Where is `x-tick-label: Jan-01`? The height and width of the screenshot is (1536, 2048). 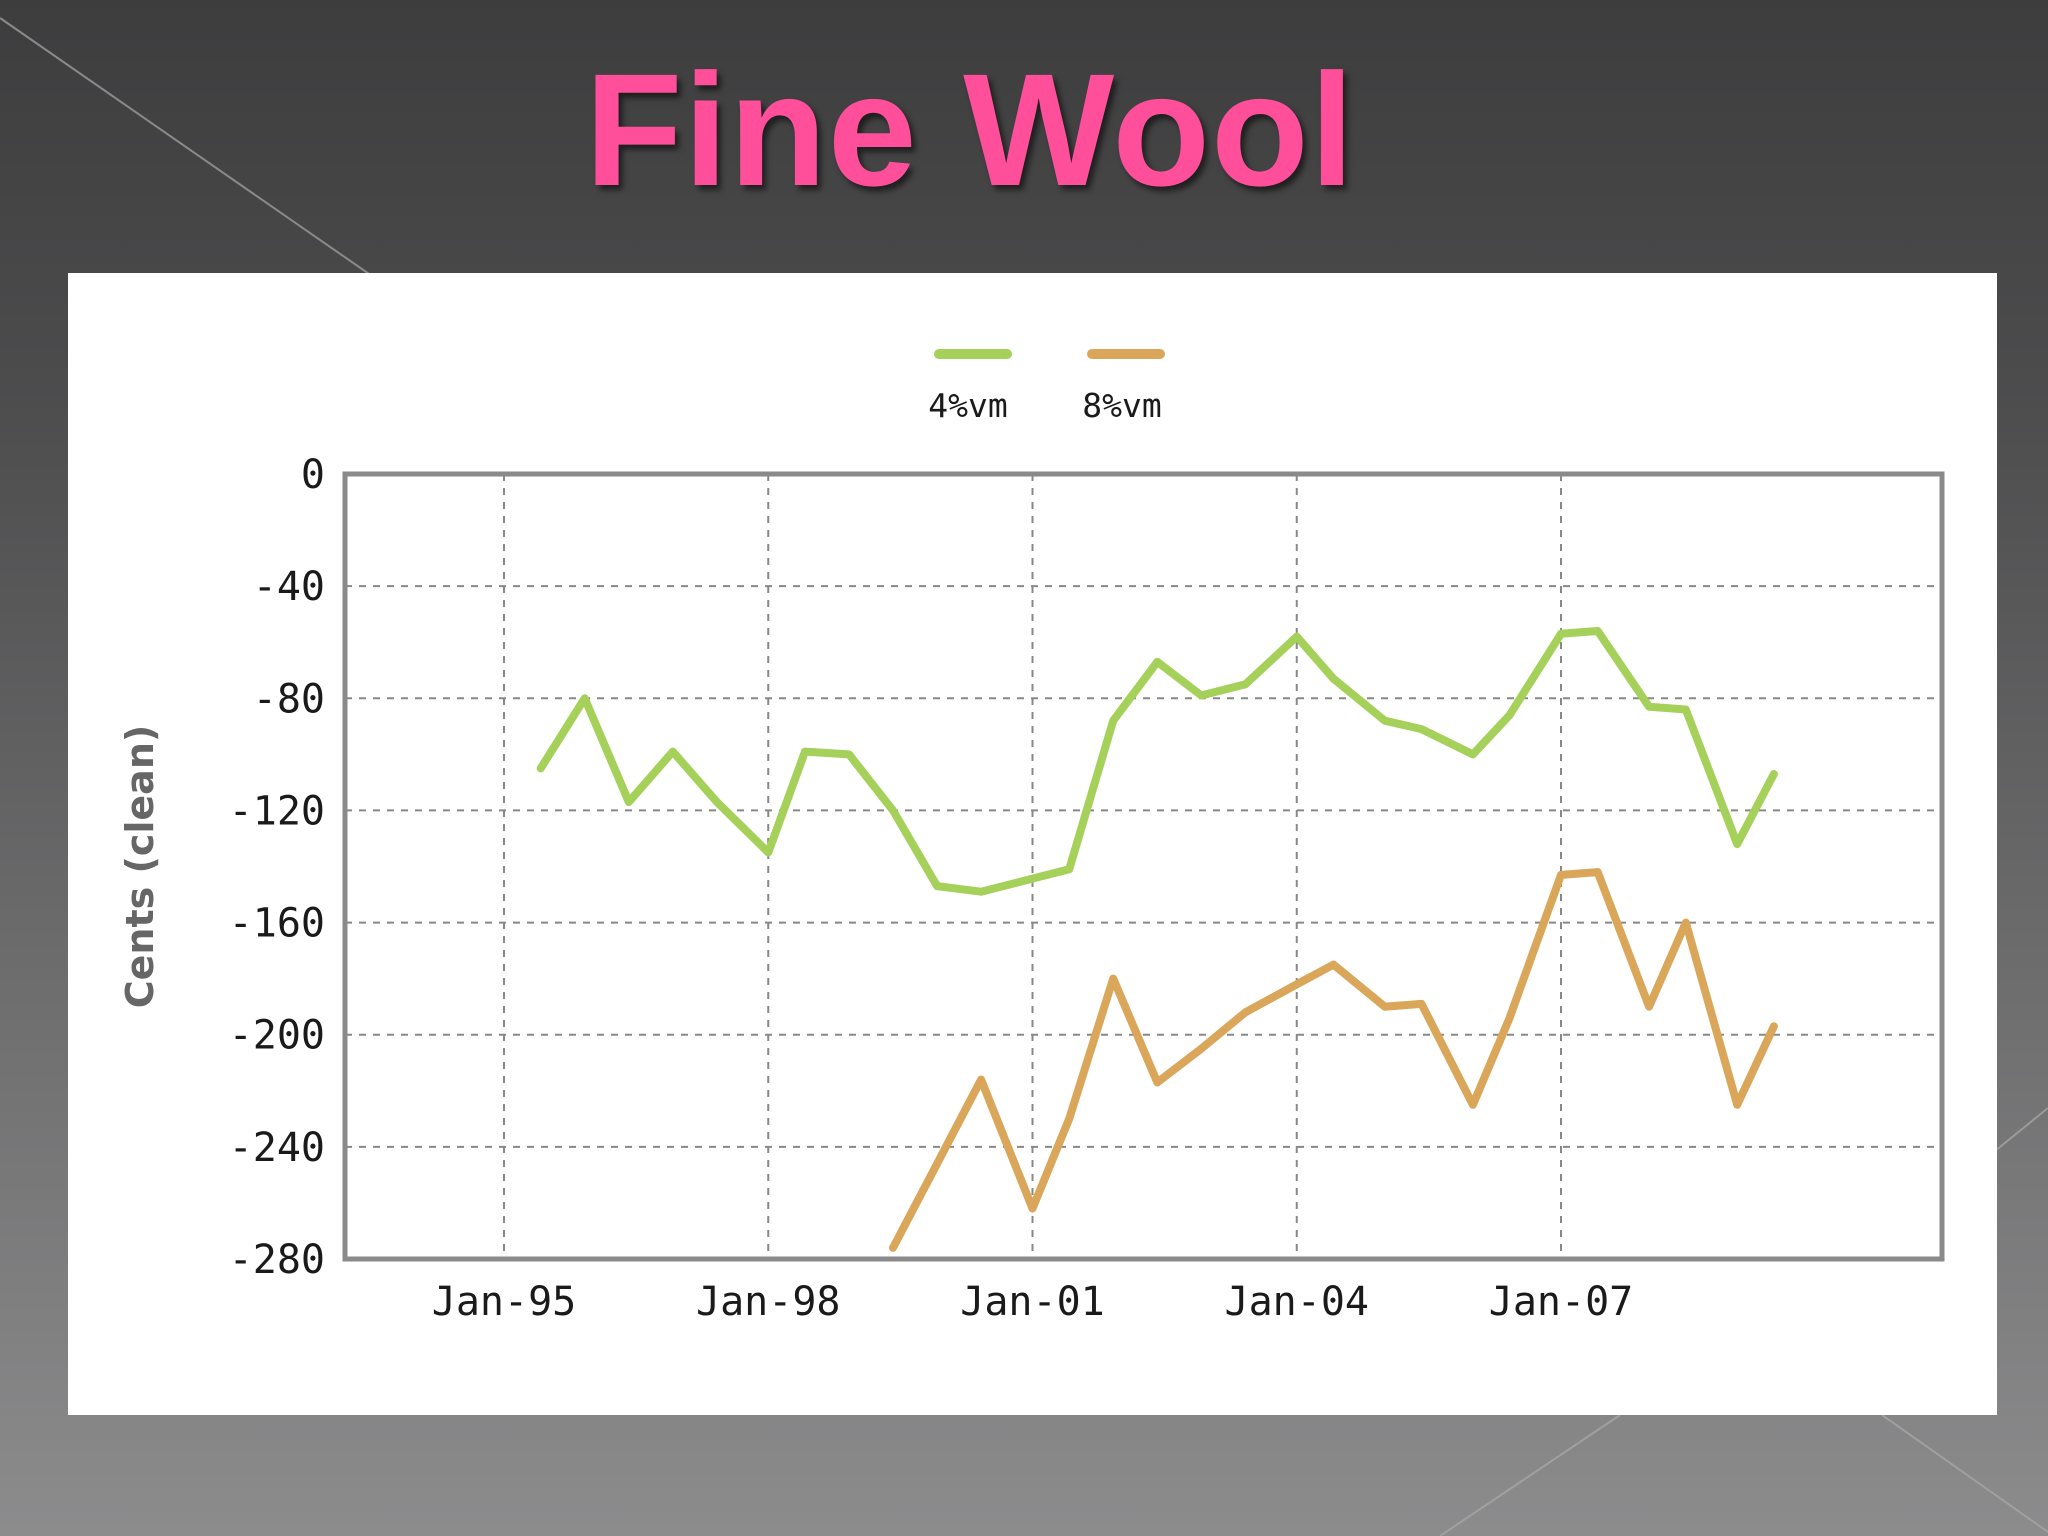 x-tick-label: Jan-01 is located at coordinates (1032, 1302).